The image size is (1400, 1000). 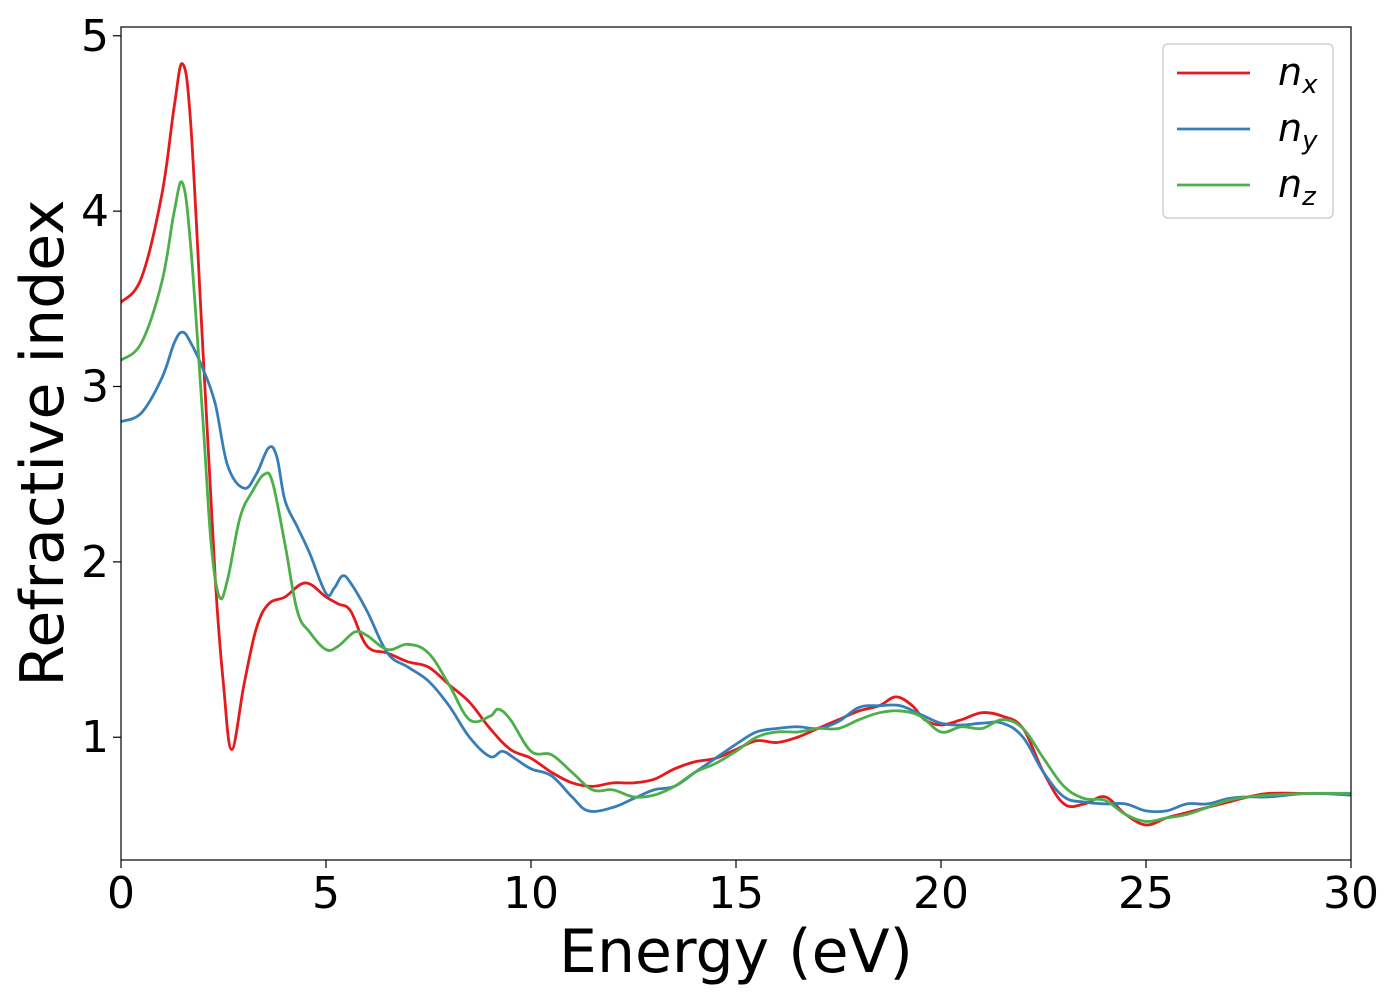 What do you see at coordinates (736, 952) in the screenshot?
I see `x-axis-title: Energy (eV)` at bounding box center [736, 952].